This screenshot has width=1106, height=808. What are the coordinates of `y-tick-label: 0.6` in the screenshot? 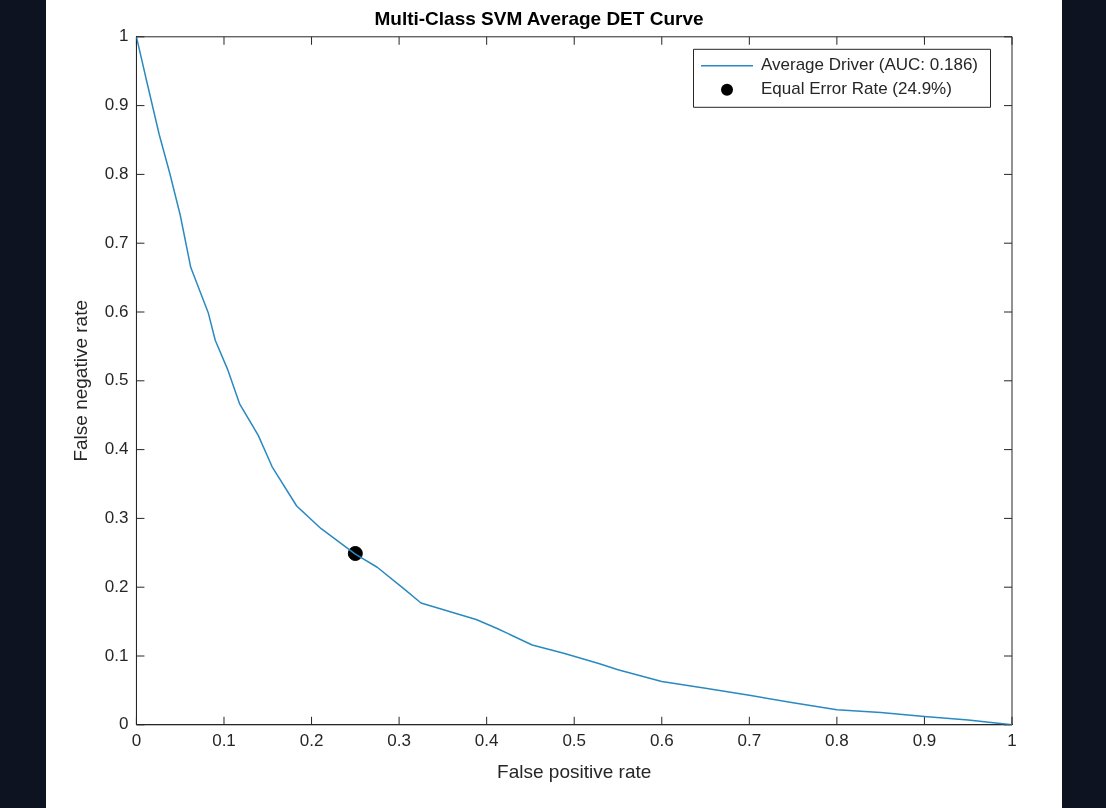 It's located at (116, 311).